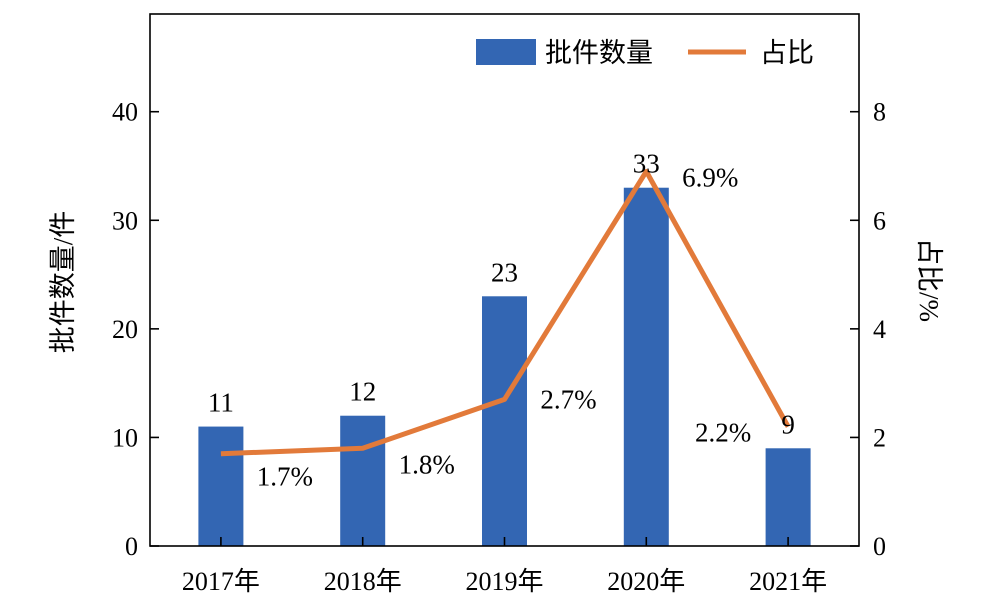  Describe the element at coordinates (427, 464) in the screenshot. I see `line-value-label: 1.8%` at that location.